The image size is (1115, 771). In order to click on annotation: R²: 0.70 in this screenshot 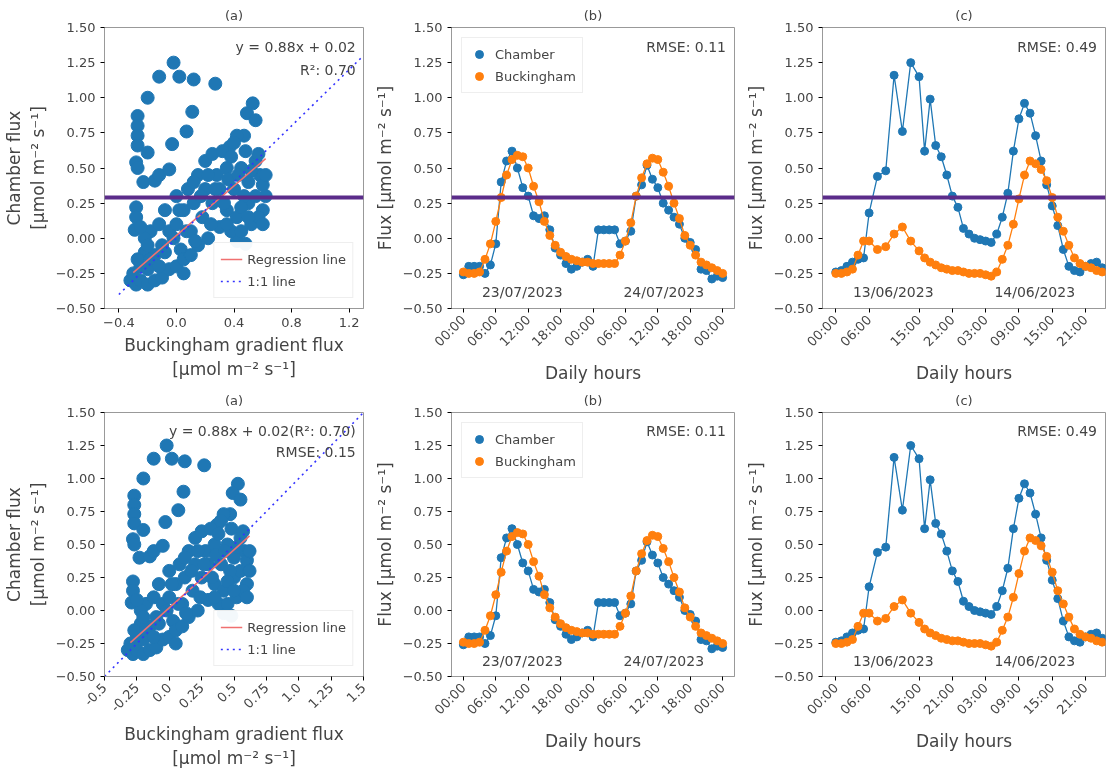, I will do `click(328, 69)`.